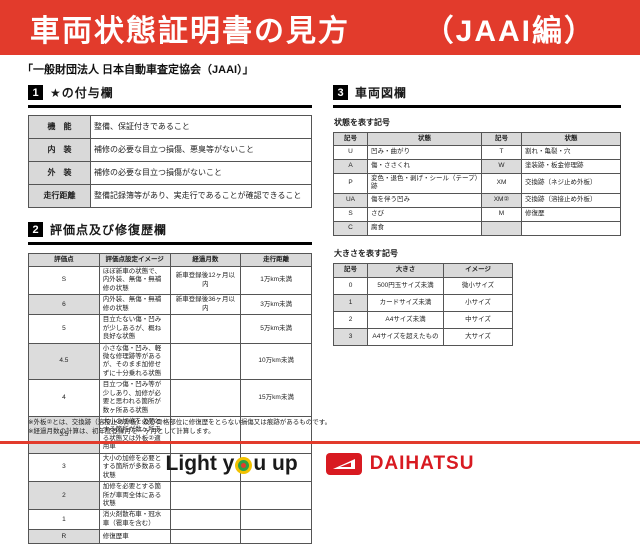 The width and height of the screenshot is (640, 544). I want to click on table-cell: 補修の必要な目立つ損傷、悪臭等がないこと, so click(201, 150).